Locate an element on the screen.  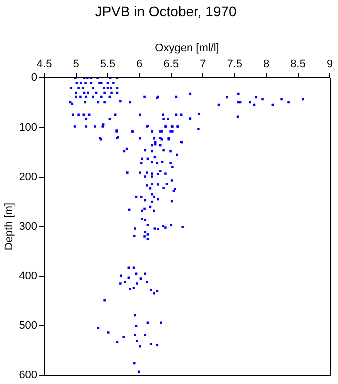
y-tick-label: 600 is located at coordinates (28, 375).